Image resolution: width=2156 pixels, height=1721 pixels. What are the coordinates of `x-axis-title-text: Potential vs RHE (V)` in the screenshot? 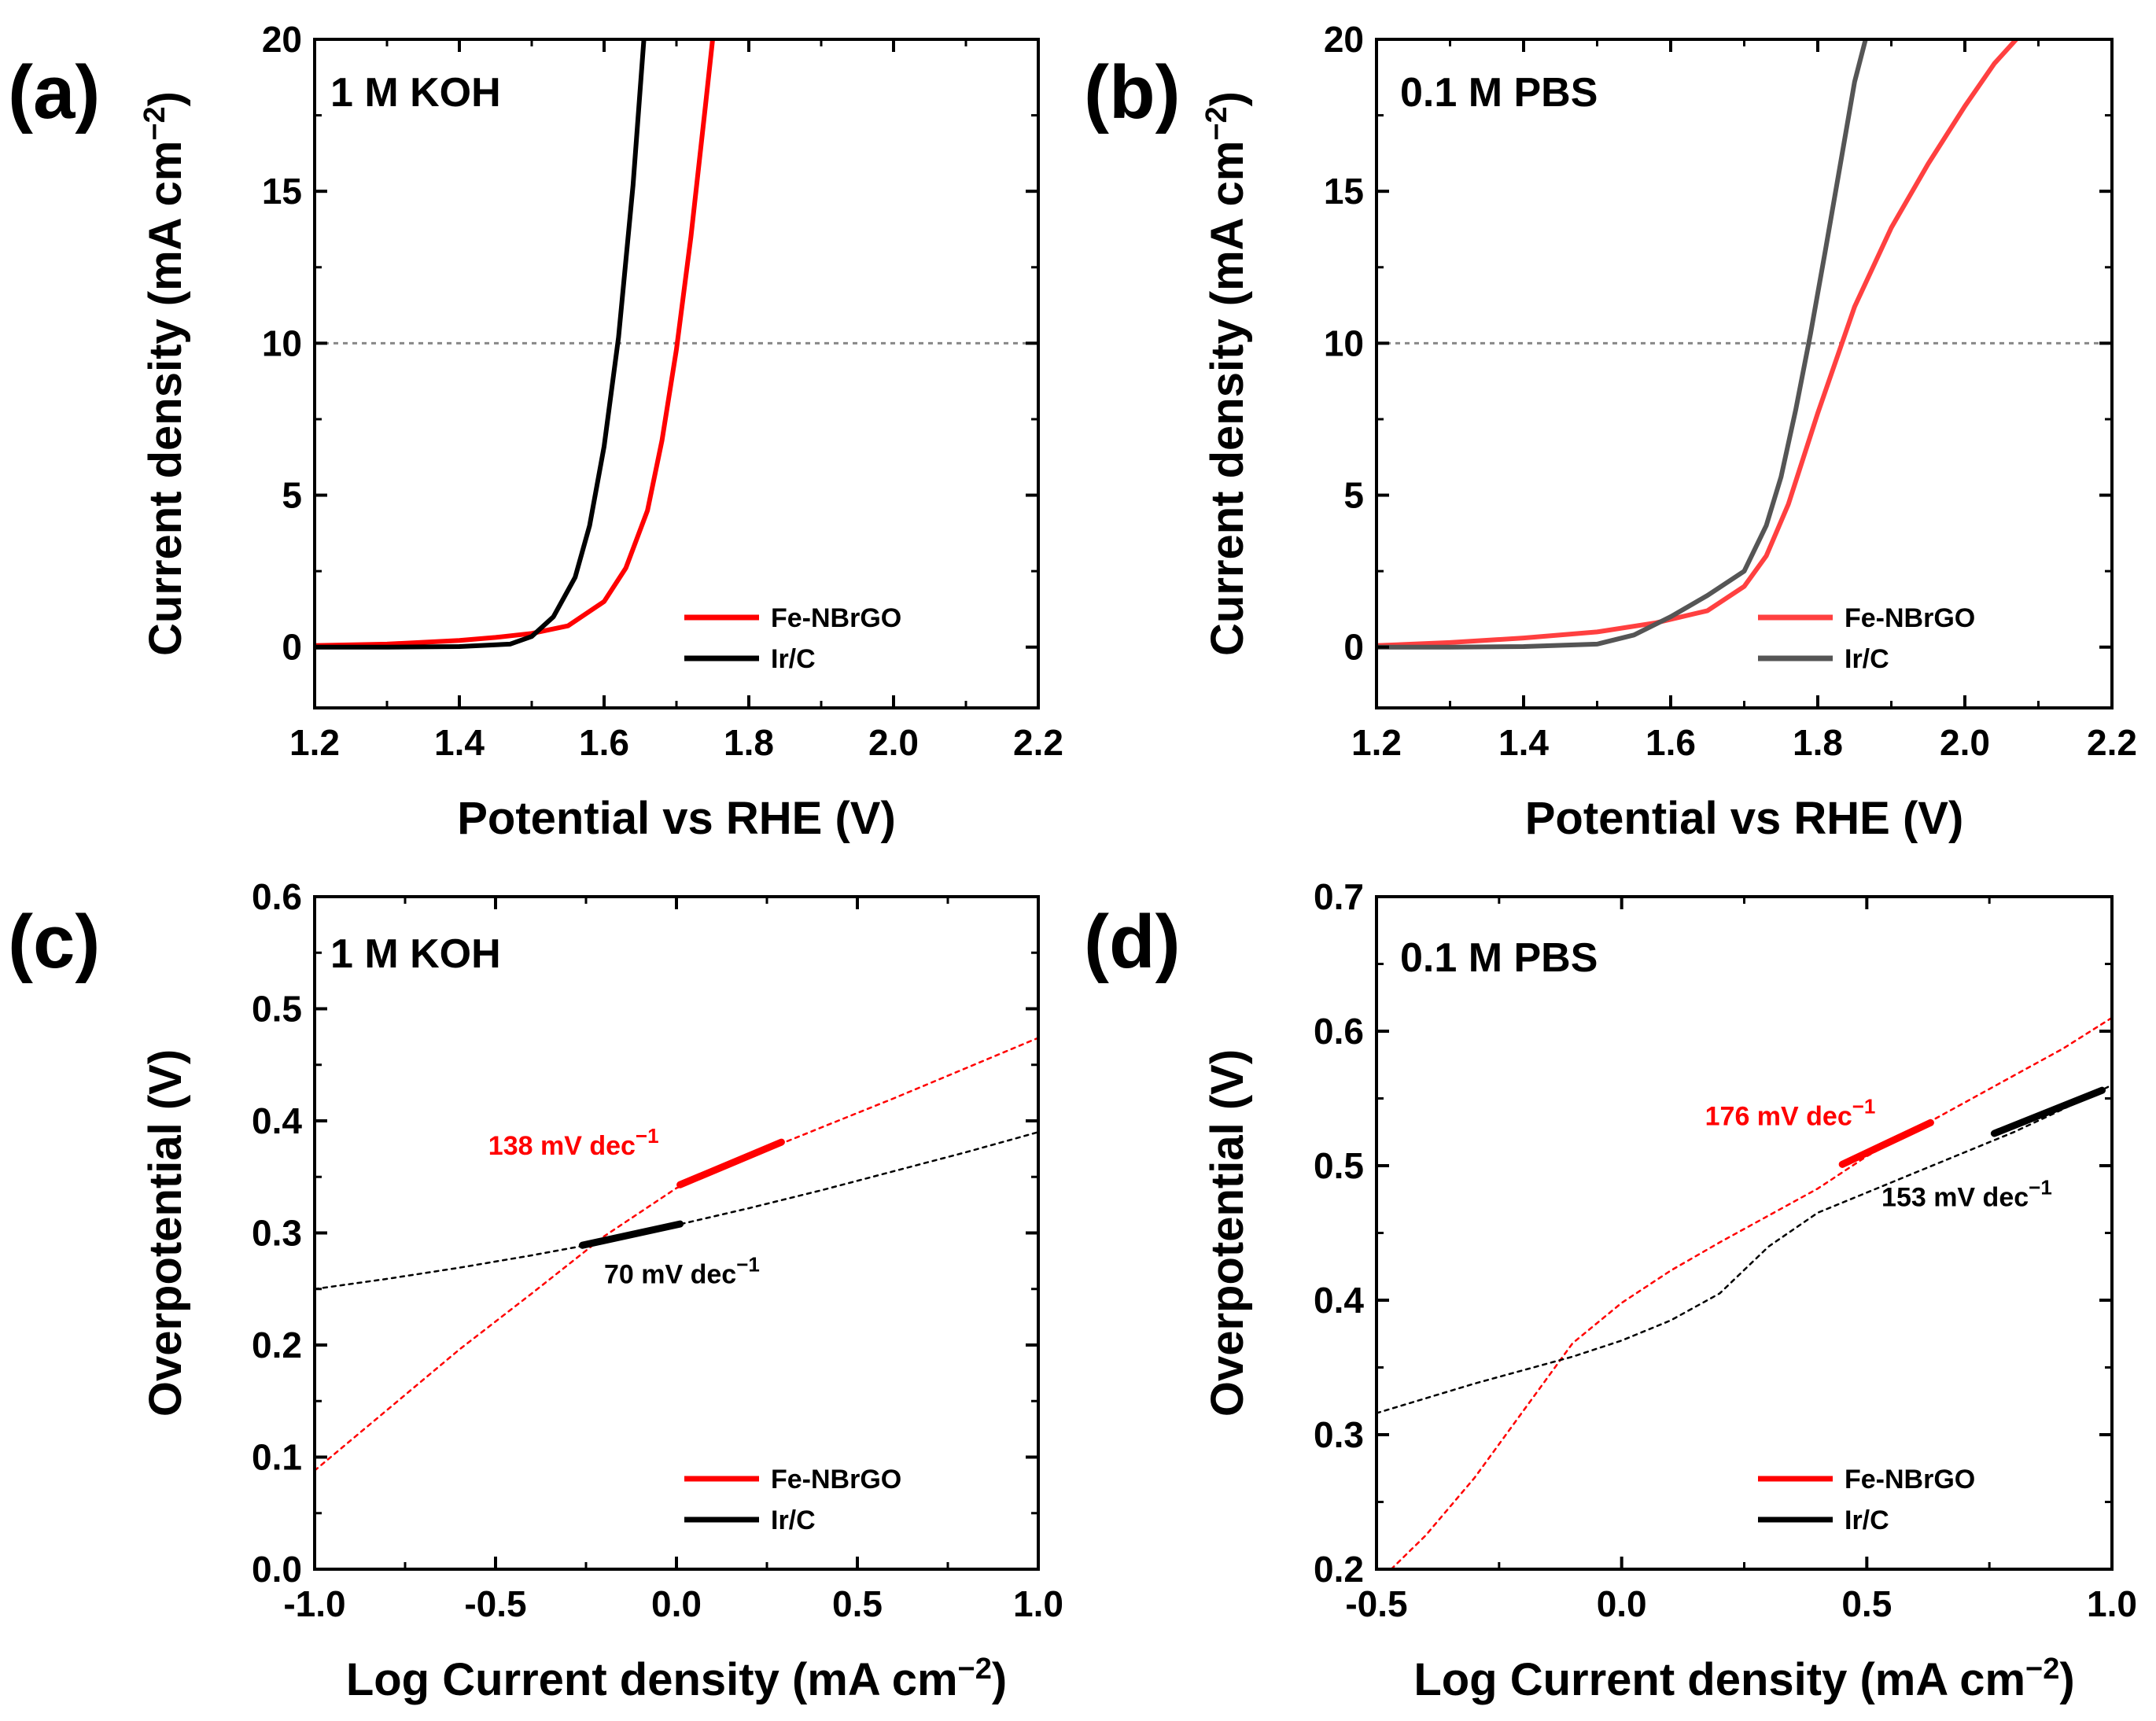 It's located at (1745, 818).